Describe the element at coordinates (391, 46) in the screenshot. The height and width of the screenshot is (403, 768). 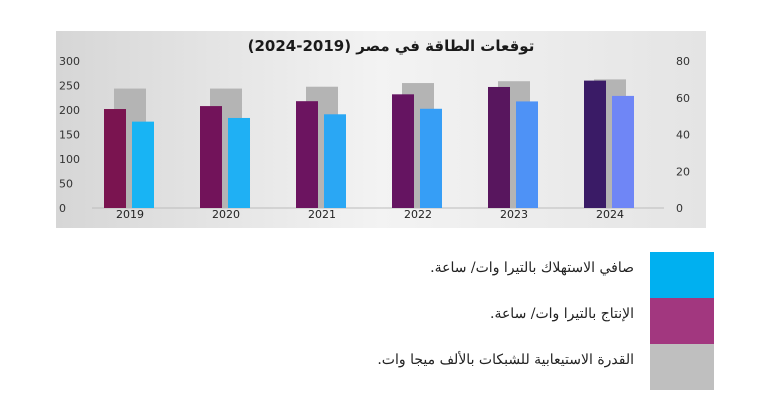
I see `chart-title: توقعات الطاقة في مصر (2019-2024)` at that location.